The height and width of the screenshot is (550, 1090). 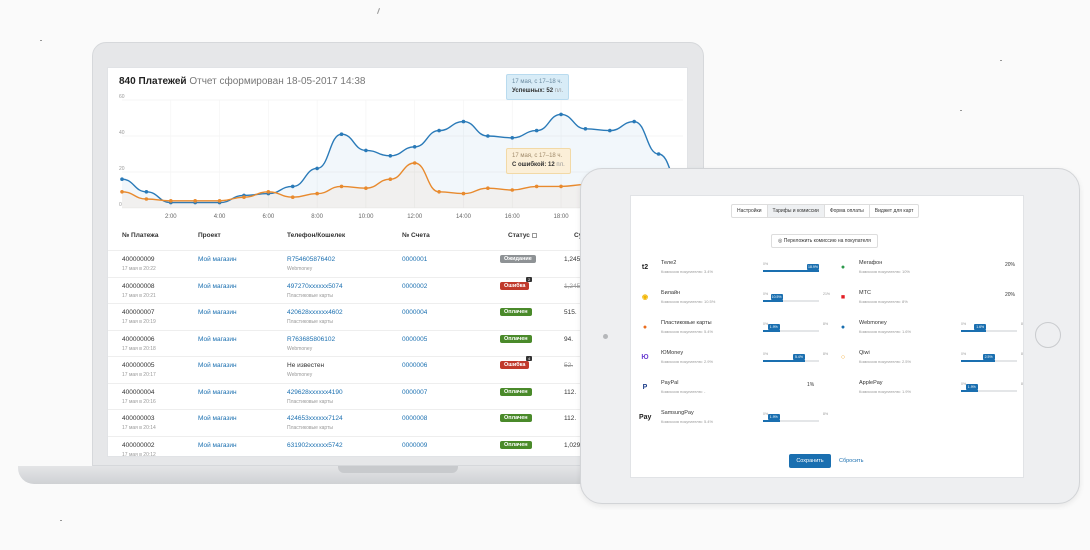 I want to click on status-badge: Ожидание, so click(x=518, y=259).